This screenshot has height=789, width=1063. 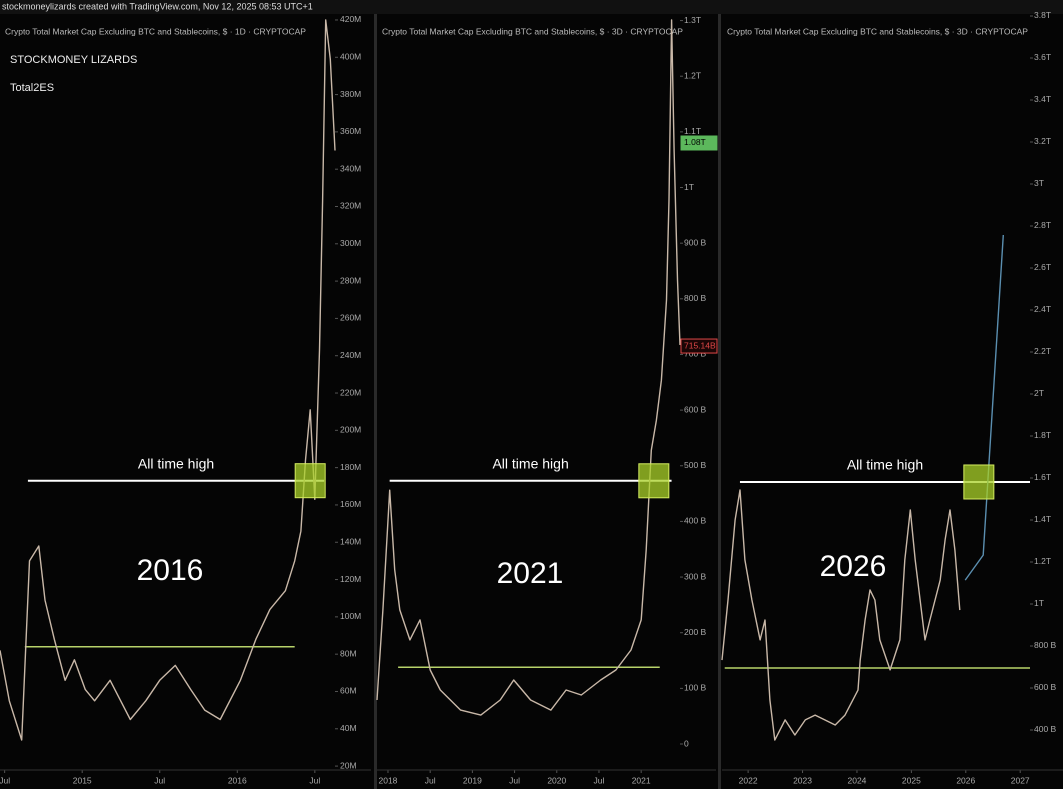 I want to click on year-annotation: 2021, so click(x=530, y=573).